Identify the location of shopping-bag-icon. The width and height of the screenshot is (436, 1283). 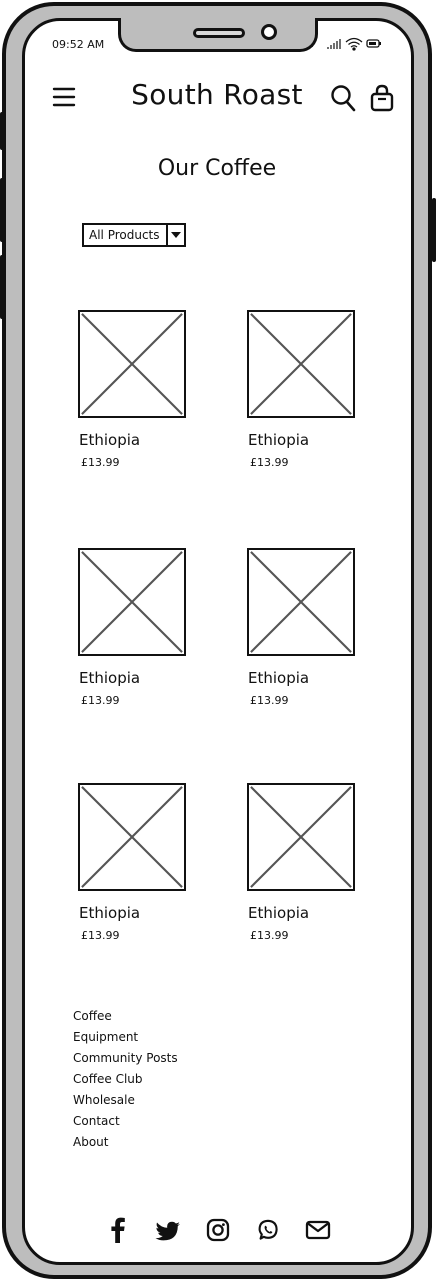
(382, 98).